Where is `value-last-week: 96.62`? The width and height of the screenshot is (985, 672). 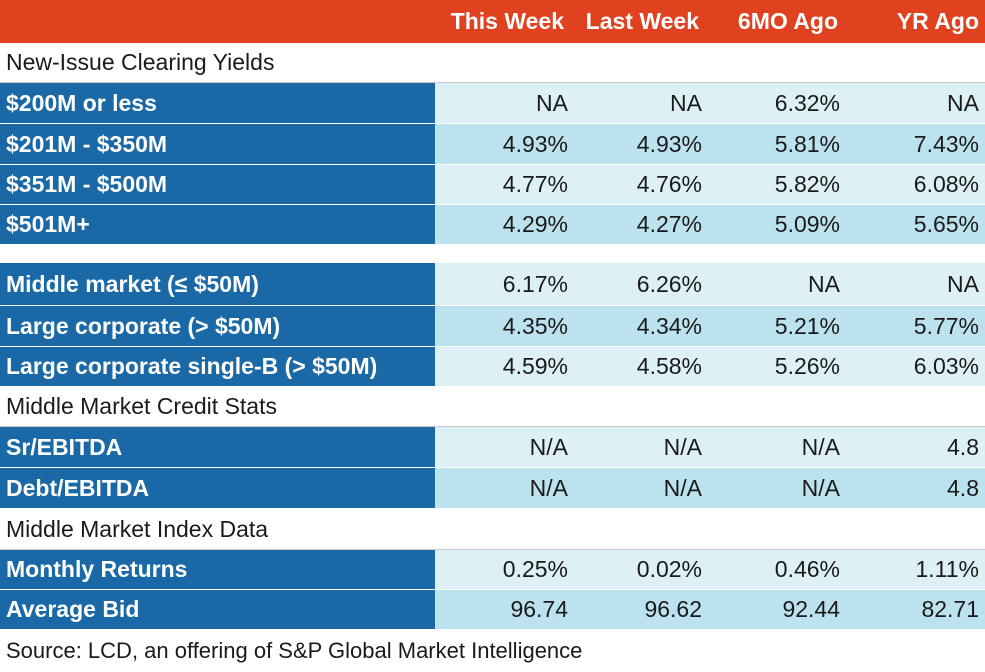
value-last-week: 96.62 is located at coordinates (637, 610).